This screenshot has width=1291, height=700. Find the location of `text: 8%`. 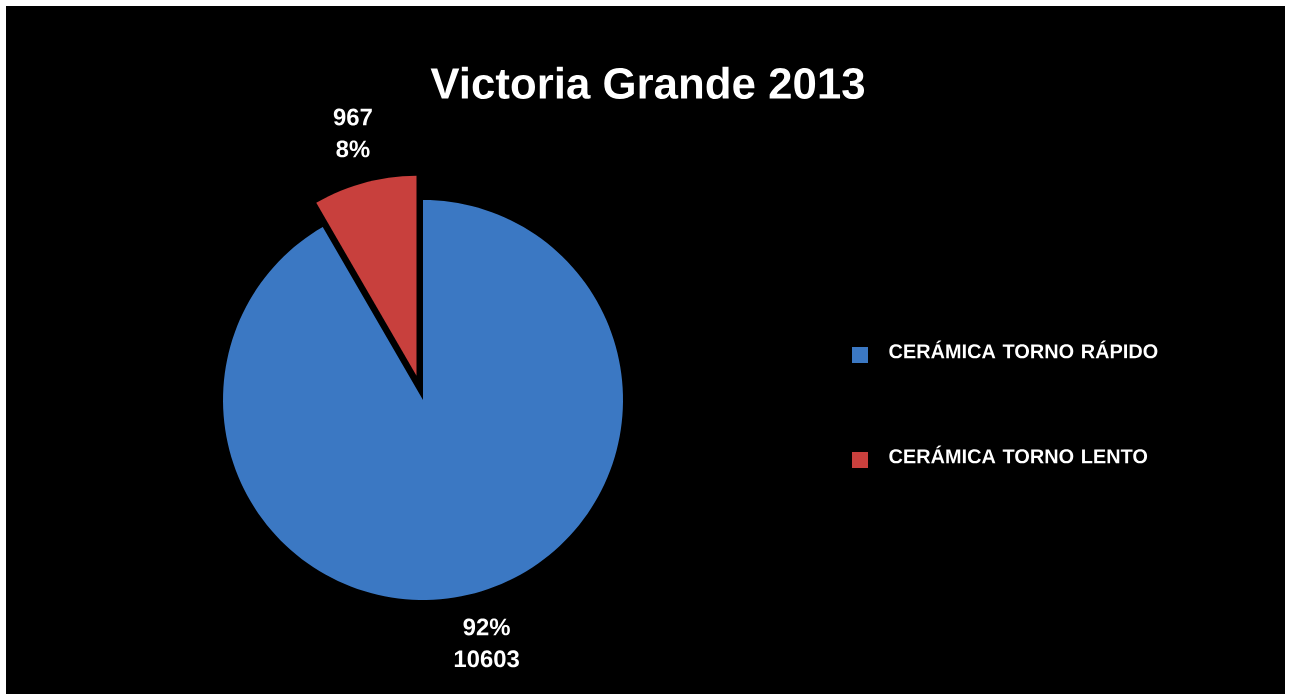

text: 8% is located at coordinates (353, 149).